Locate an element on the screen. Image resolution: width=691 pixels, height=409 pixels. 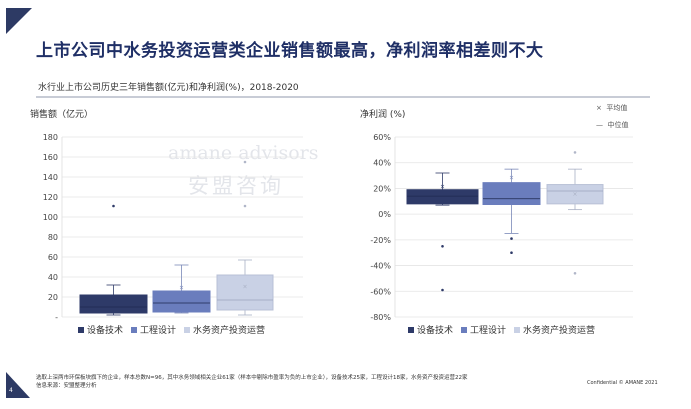
page-title: 上市公司中水务投资运营类企业销售额最高，净利润率相差则不大 is located at coordinates (290, 51).